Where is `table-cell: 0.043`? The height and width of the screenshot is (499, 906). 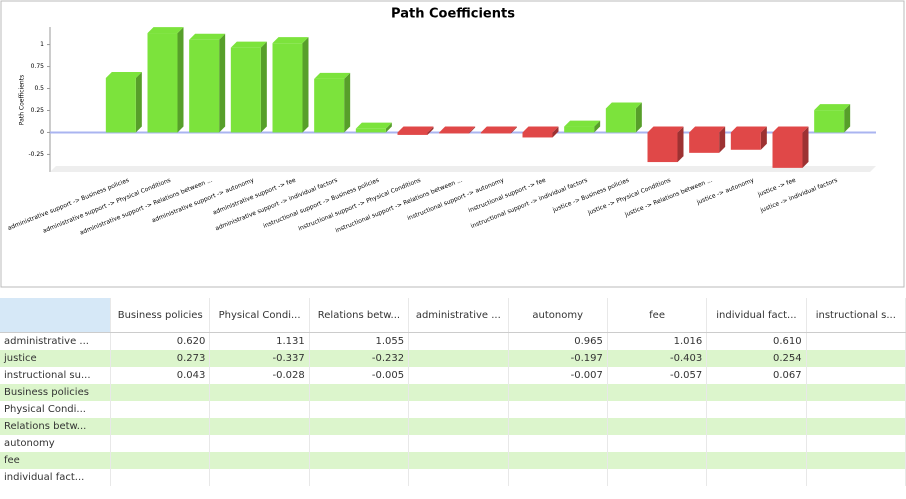
table-cell: 0.043 is located at coordinates (160, 375).